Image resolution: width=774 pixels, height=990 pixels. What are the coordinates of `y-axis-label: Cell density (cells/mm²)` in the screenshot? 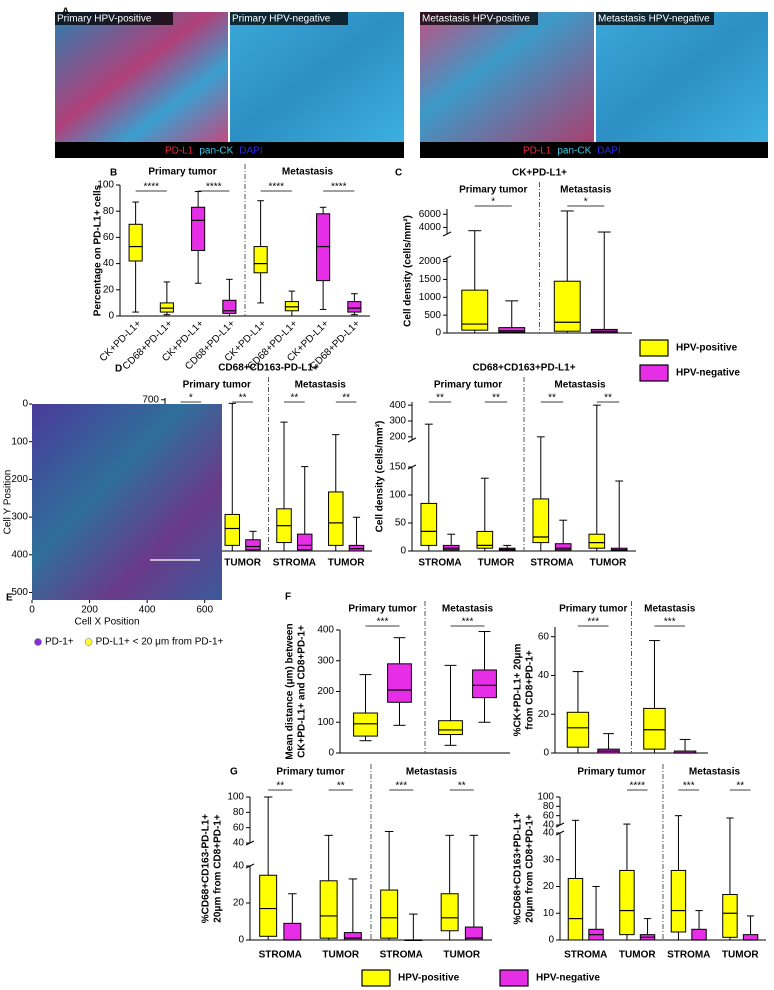 It's located at (380, 477).